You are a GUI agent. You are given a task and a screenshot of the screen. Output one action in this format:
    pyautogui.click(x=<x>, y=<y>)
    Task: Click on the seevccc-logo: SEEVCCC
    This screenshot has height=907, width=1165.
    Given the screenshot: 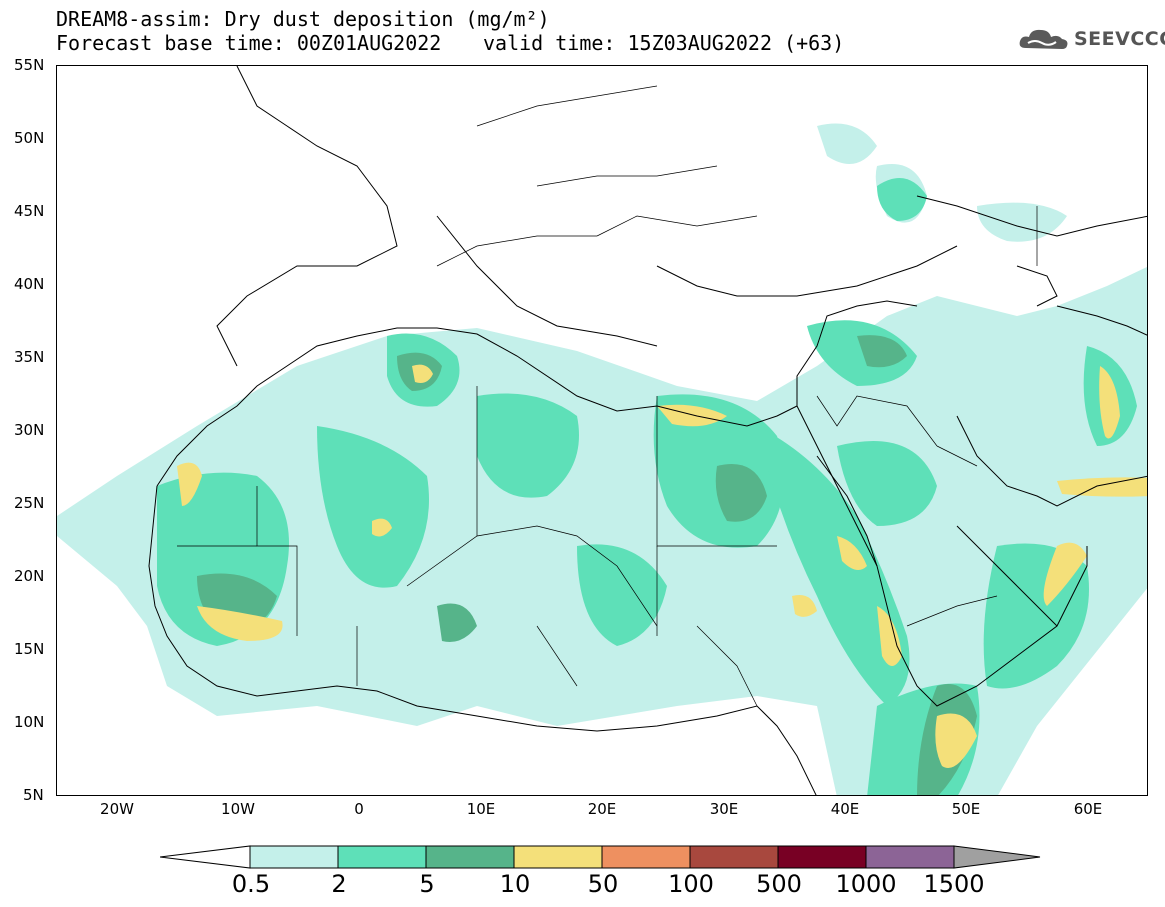 What is the action you would take?
    pyautogui.click(x=1091, y=39)
    